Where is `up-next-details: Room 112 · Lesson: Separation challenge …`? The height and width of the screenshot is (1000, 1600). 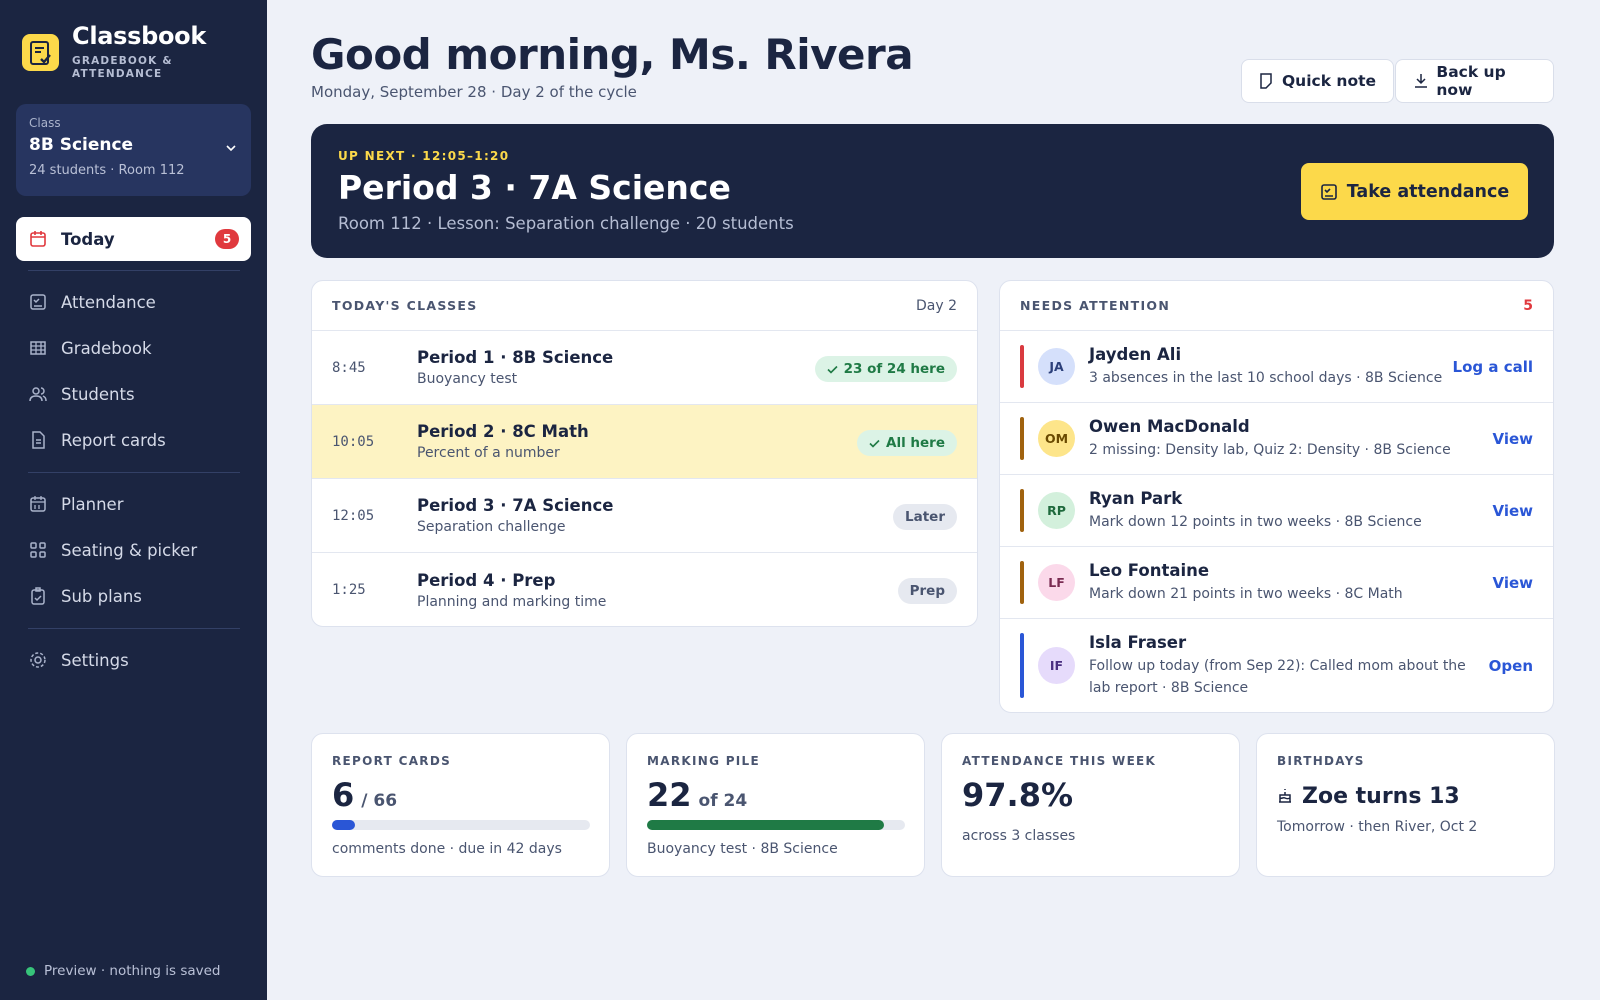
up-next-details: Room 112 · Lesson: Separation challenge … is located at coordinates (566, 223).